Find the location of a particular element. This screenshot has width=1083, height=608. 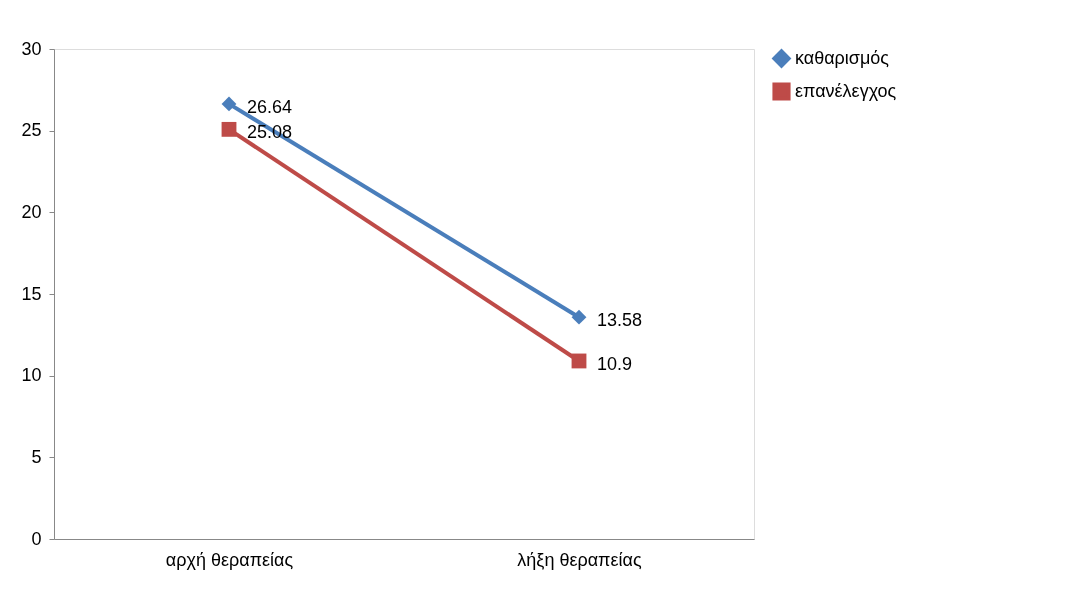

y-tick-label: 25 is located at coordinates (31, 130).